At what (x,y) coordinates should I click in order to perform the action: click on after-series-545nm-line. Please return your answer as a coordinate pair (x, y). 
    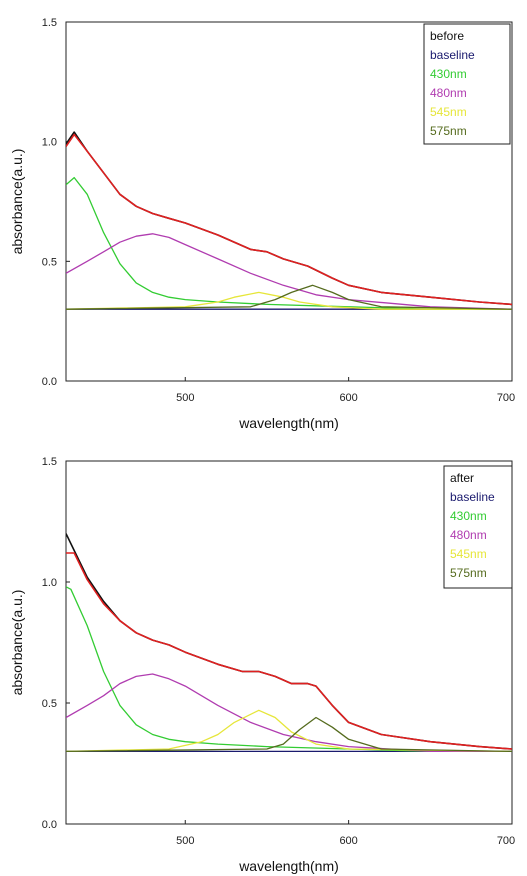
    Looking at the image, I should click on (289, 731).